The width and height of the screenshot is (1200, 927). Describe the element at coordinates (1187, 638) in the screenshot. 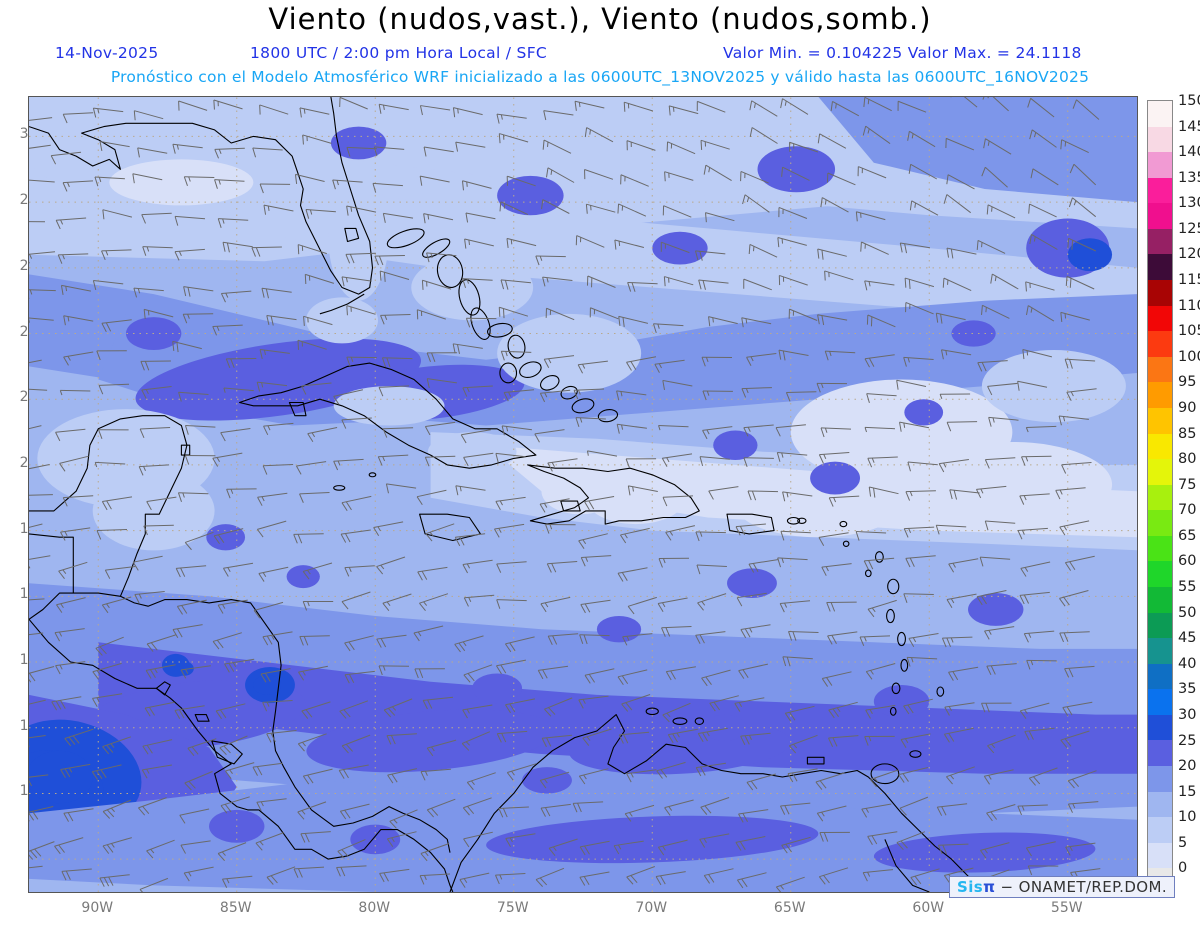

I see `colorbar-tick-45: 45` at that location.